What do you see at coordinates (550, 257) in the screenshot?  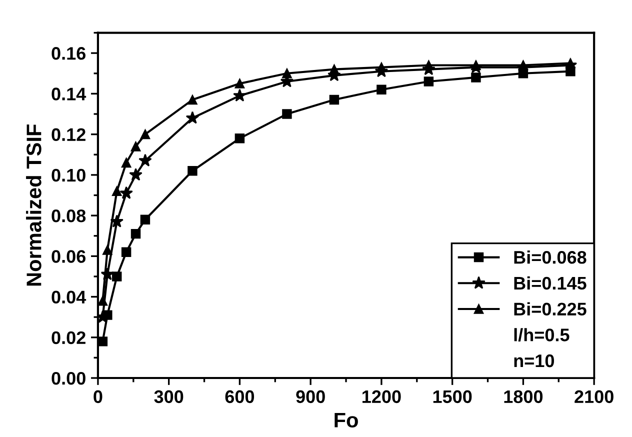 I see `legend-label: Bi=0.068` at bounding box center [550, 257].